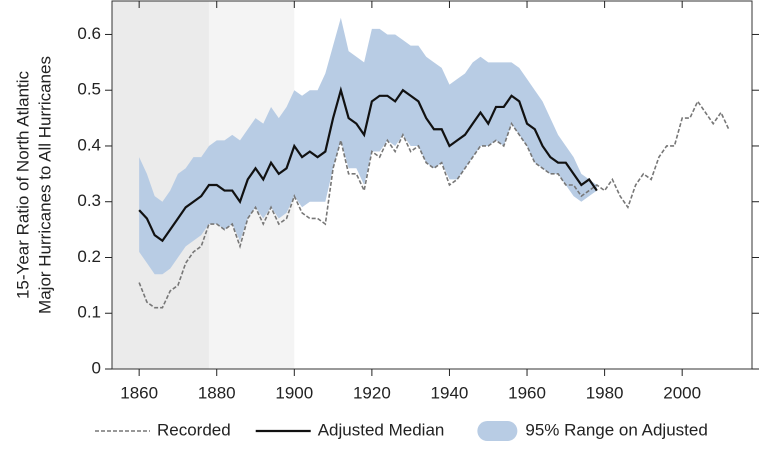 The image size is (768, 450). Describe the element at coordinates (44, 185) in the screenshot. I see `y-axis-label: Major Hurricanes to All Hurricanes` at that location.